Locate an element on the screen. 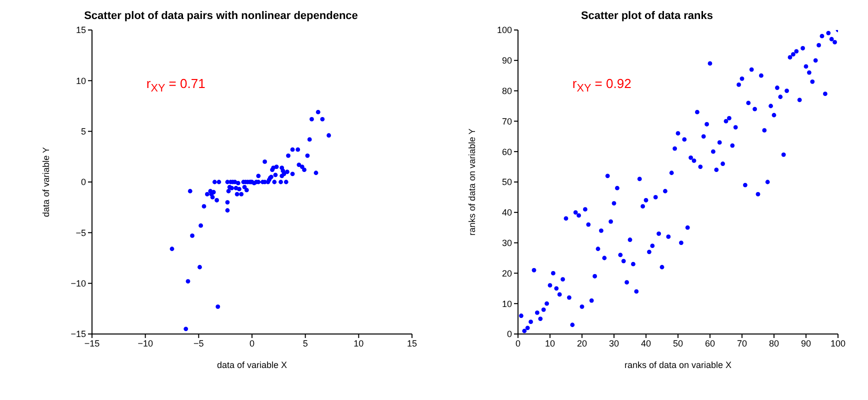 The height and width of the screenshot is (400, 868). x-tick-label: 100 is located at coordinates (838, 343).